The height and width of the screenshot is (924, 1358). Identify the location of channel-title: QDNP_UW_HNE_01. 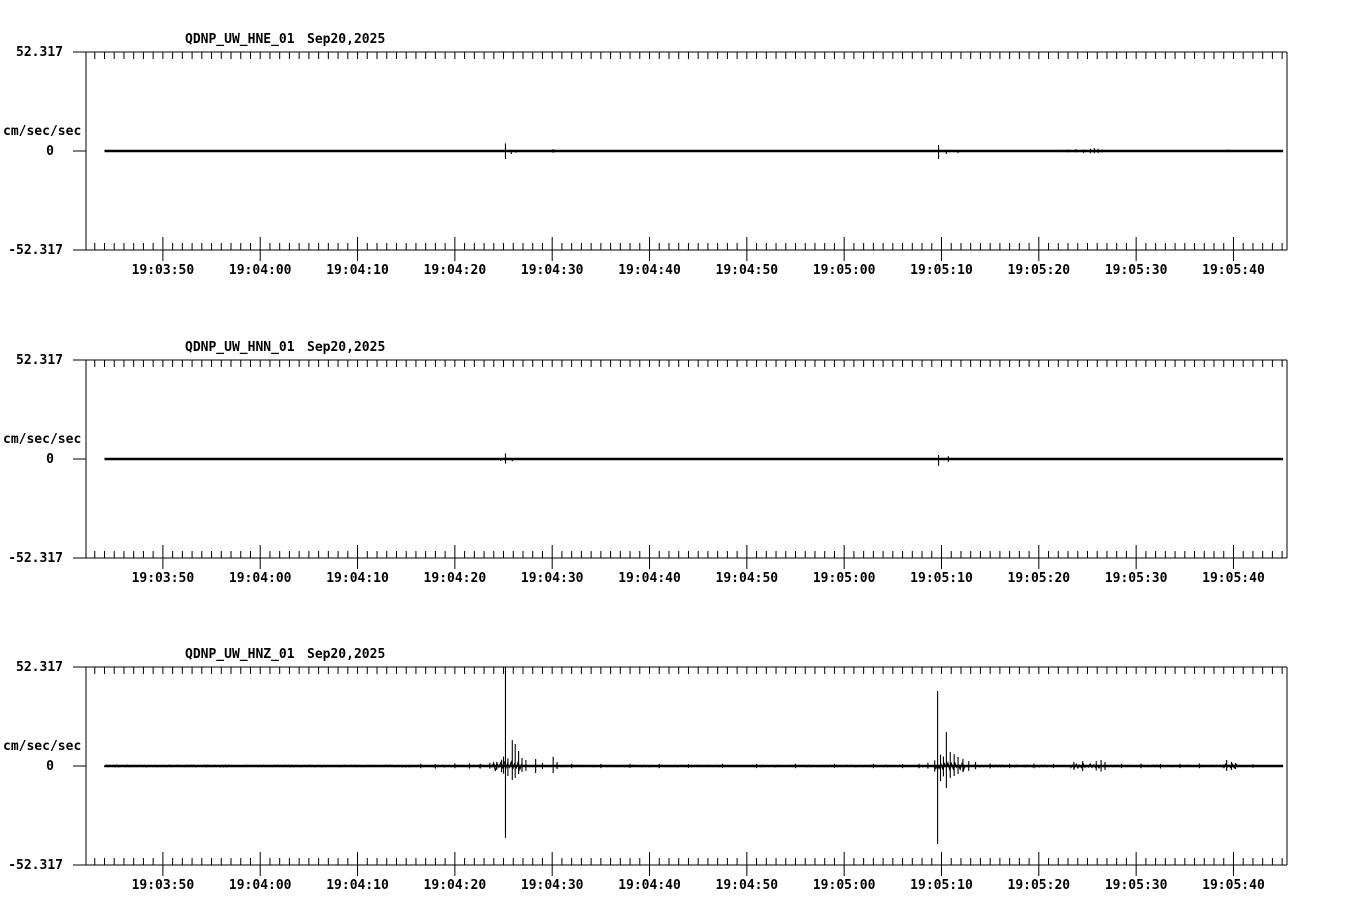
(240, 39).